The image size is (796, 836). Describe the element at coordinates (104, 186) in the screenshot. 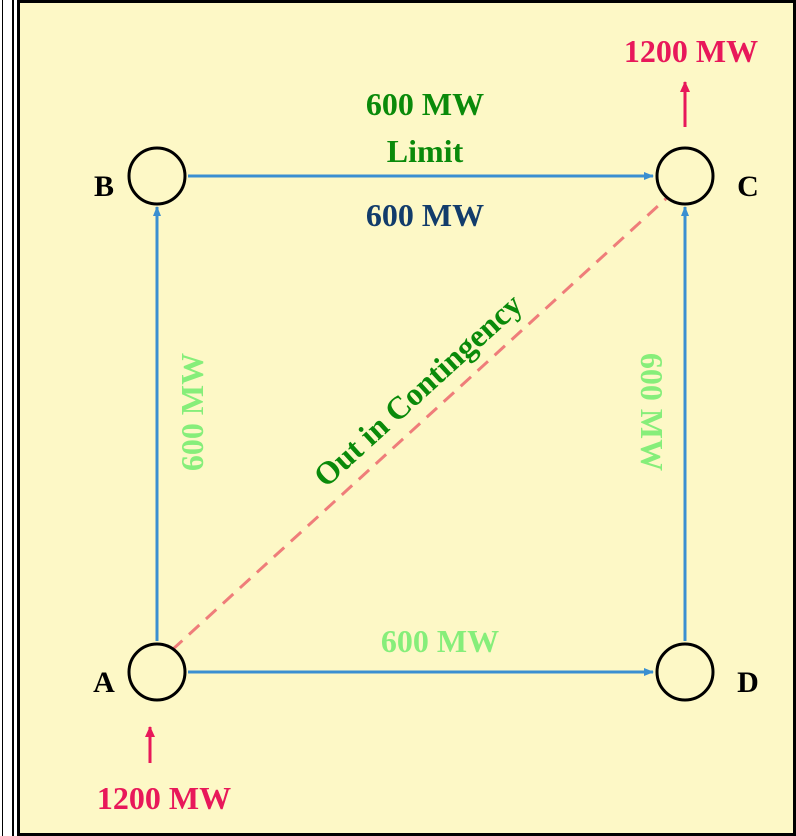

I see `node-label-b: B` at that location.